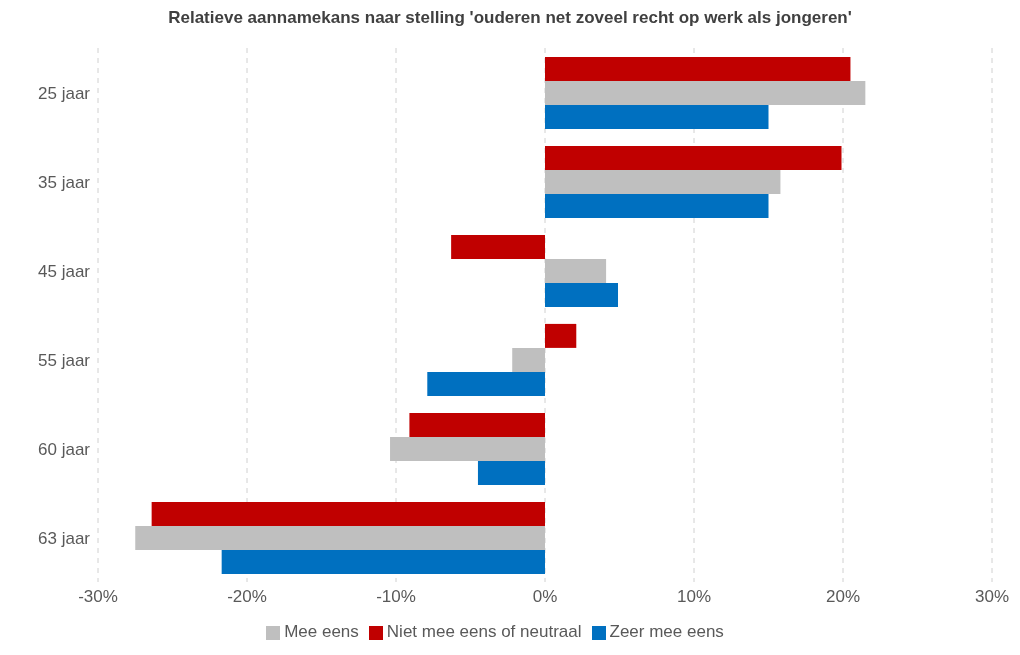 The image size is (1020, 655). What do you see at coordinates (64, 93) in the screenshot?
I see `y-tick-label: 25 jaar` at bounding box center [64, 93].